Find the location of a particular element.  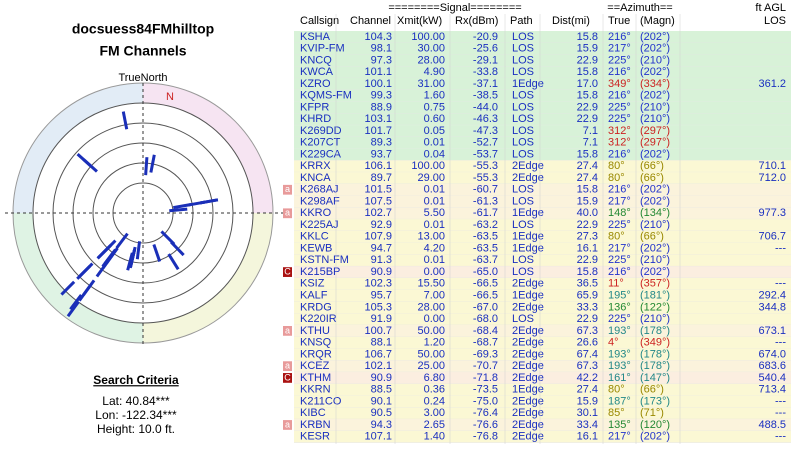

cell: KCEZ is located at coordinates (315, 366).